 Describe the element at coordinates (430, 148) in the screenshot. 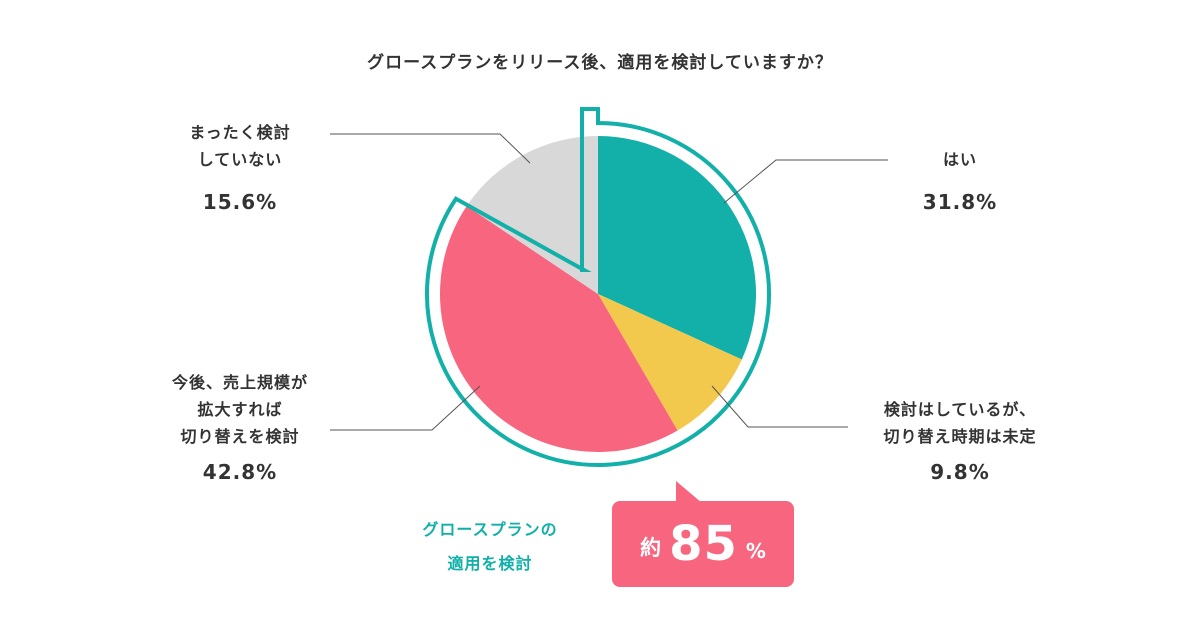

I see `leader-no` at that location.